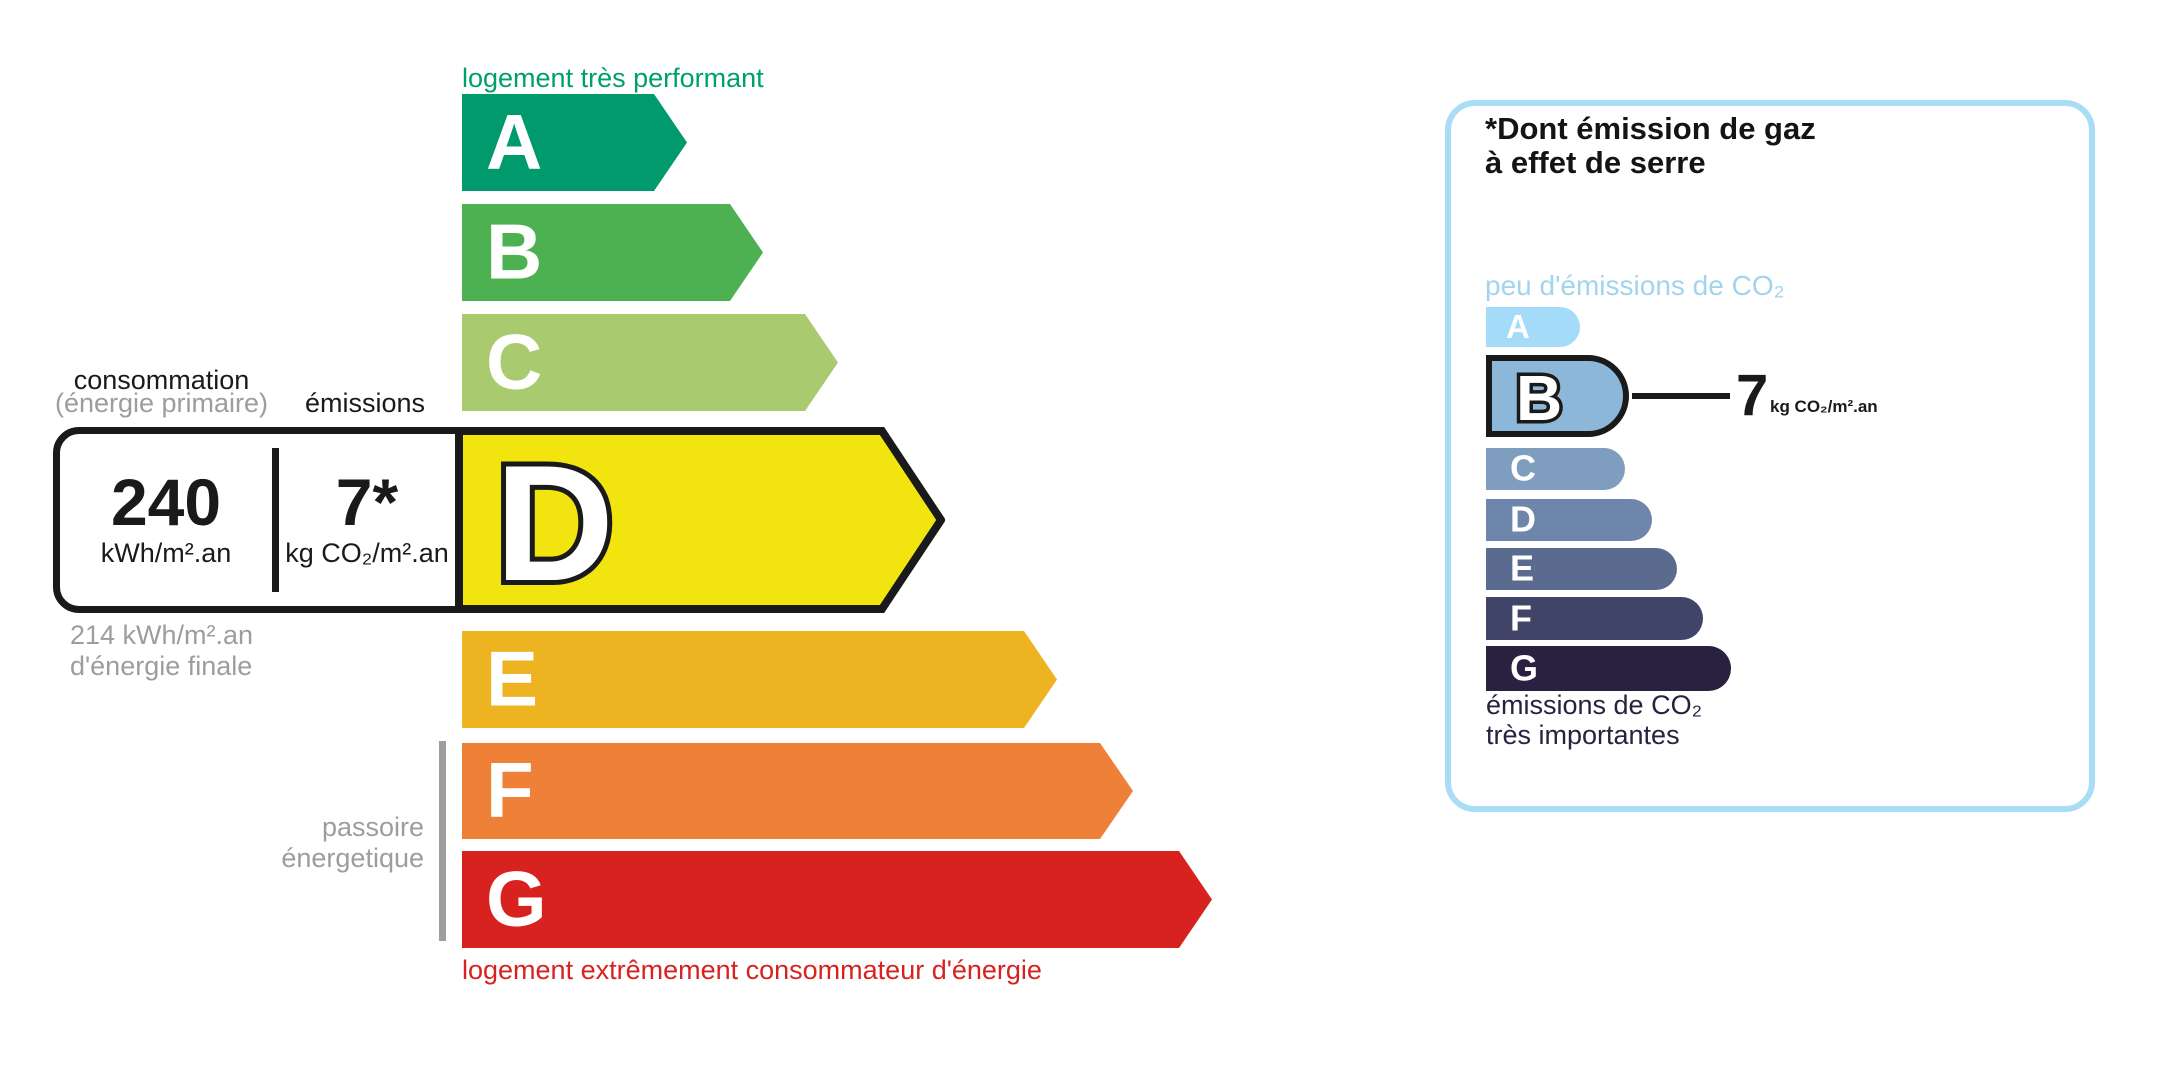 The height and width of the screenshot is (1079, 2170). I want to click on value-box-divider, so click(275, 520).